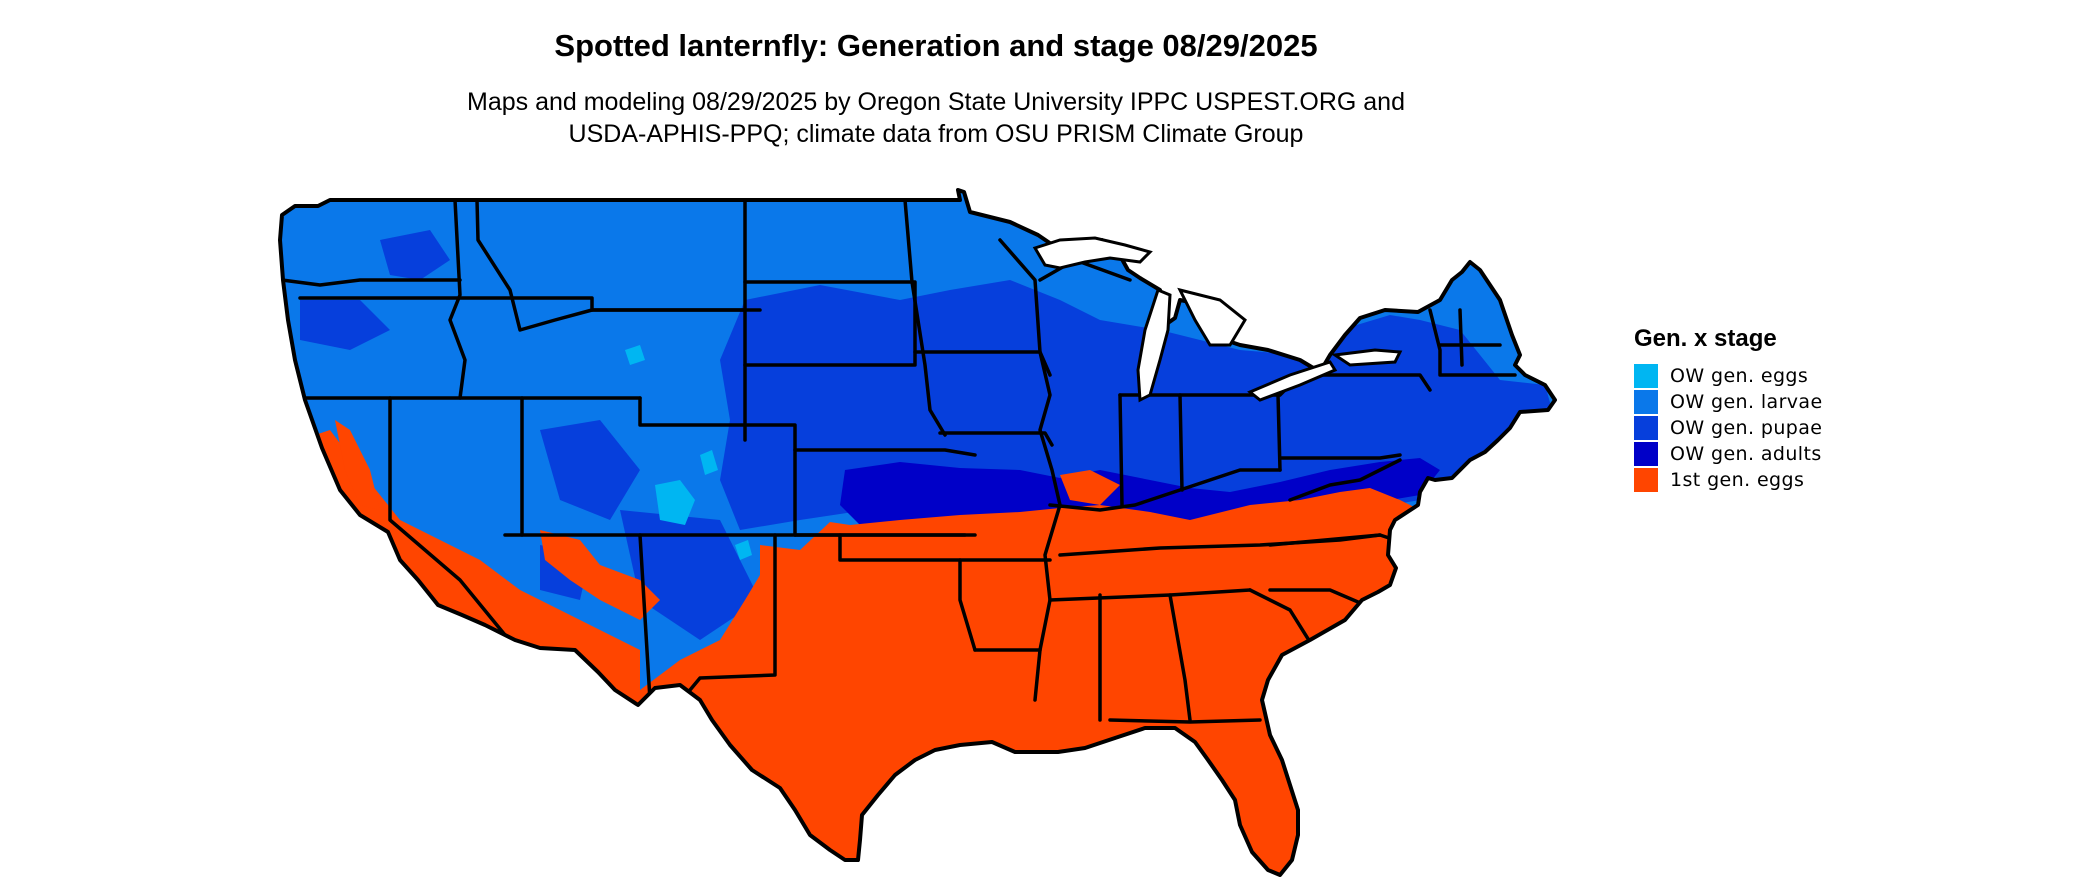 This screenshot has width=2100, height=892. Describe the element at coordinates (830, 323) in the screenshot. I see `border-dakotas` at that location.